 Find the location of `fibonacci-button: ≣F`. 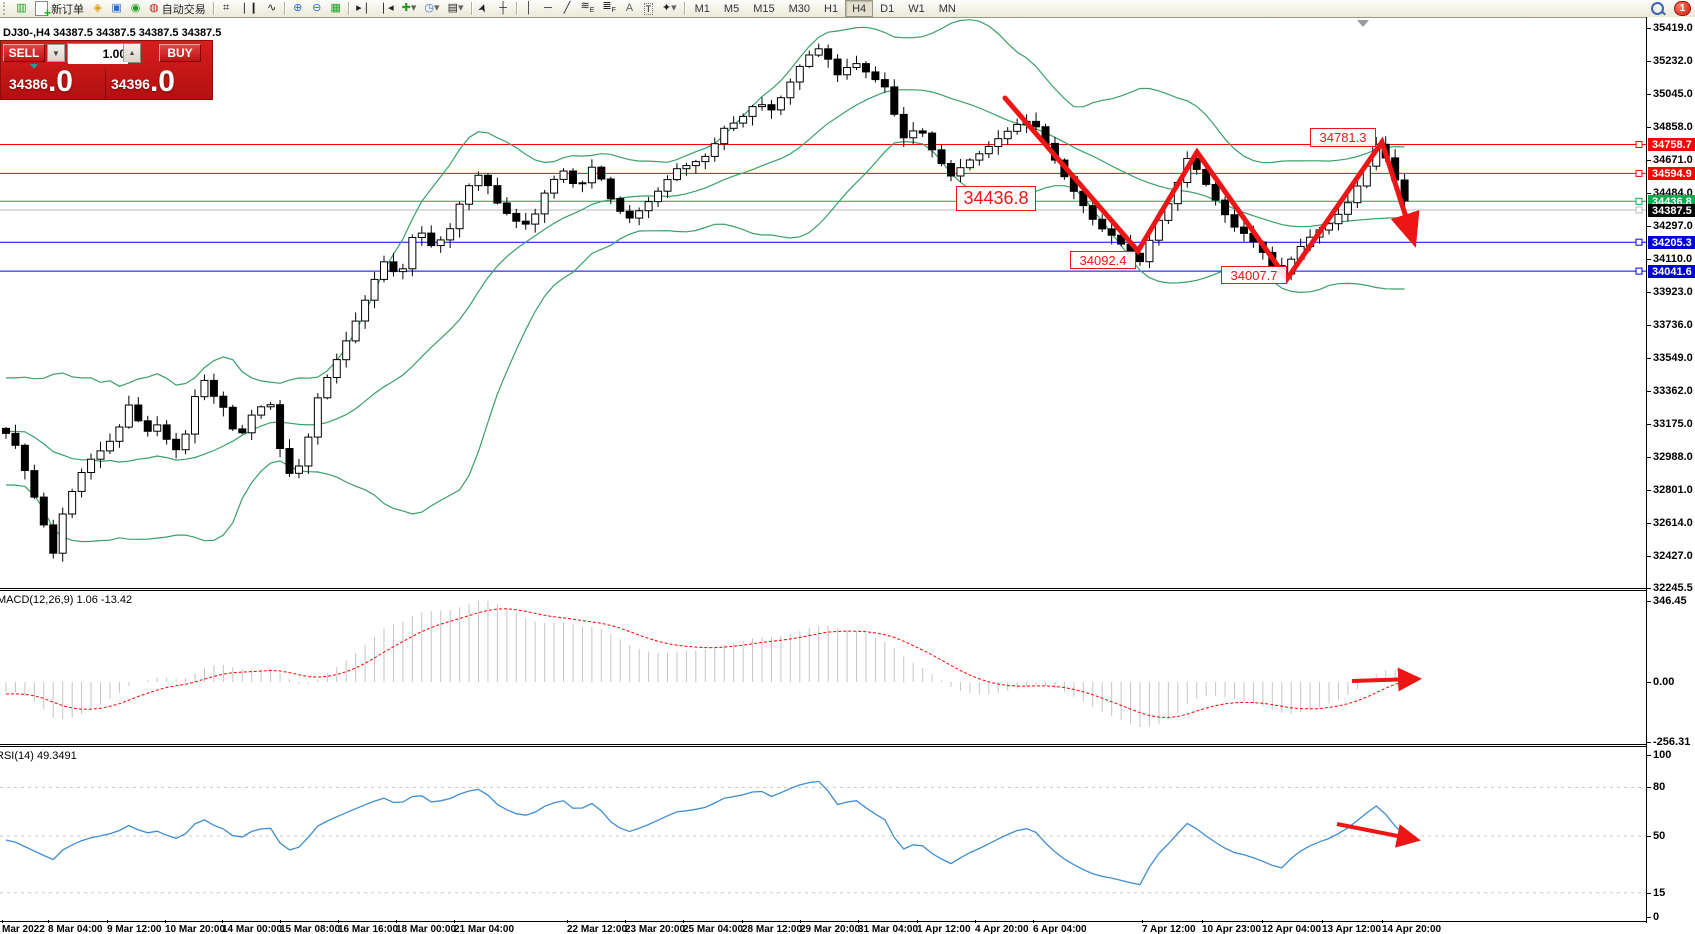

fibonacci-button: ≣F is located at coordinates (609, 8).